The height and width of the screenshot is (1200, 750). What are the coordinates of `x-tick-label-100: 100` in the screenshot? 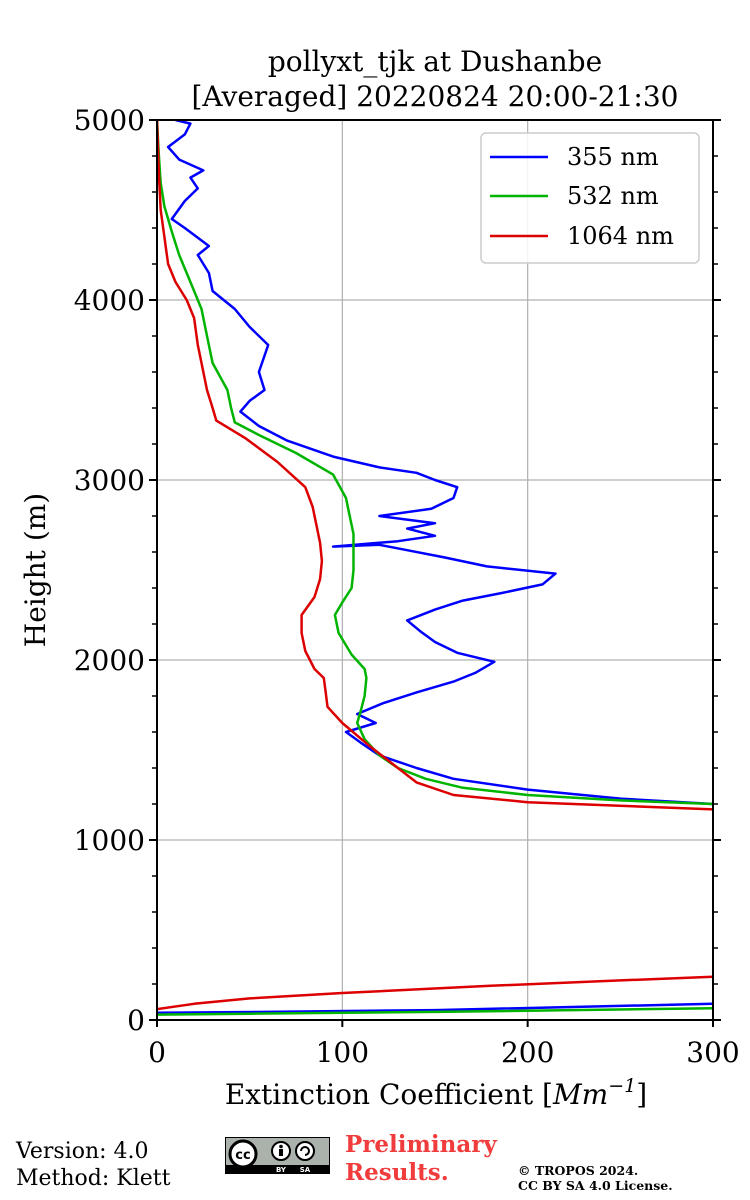 It's located at (342, 1052).